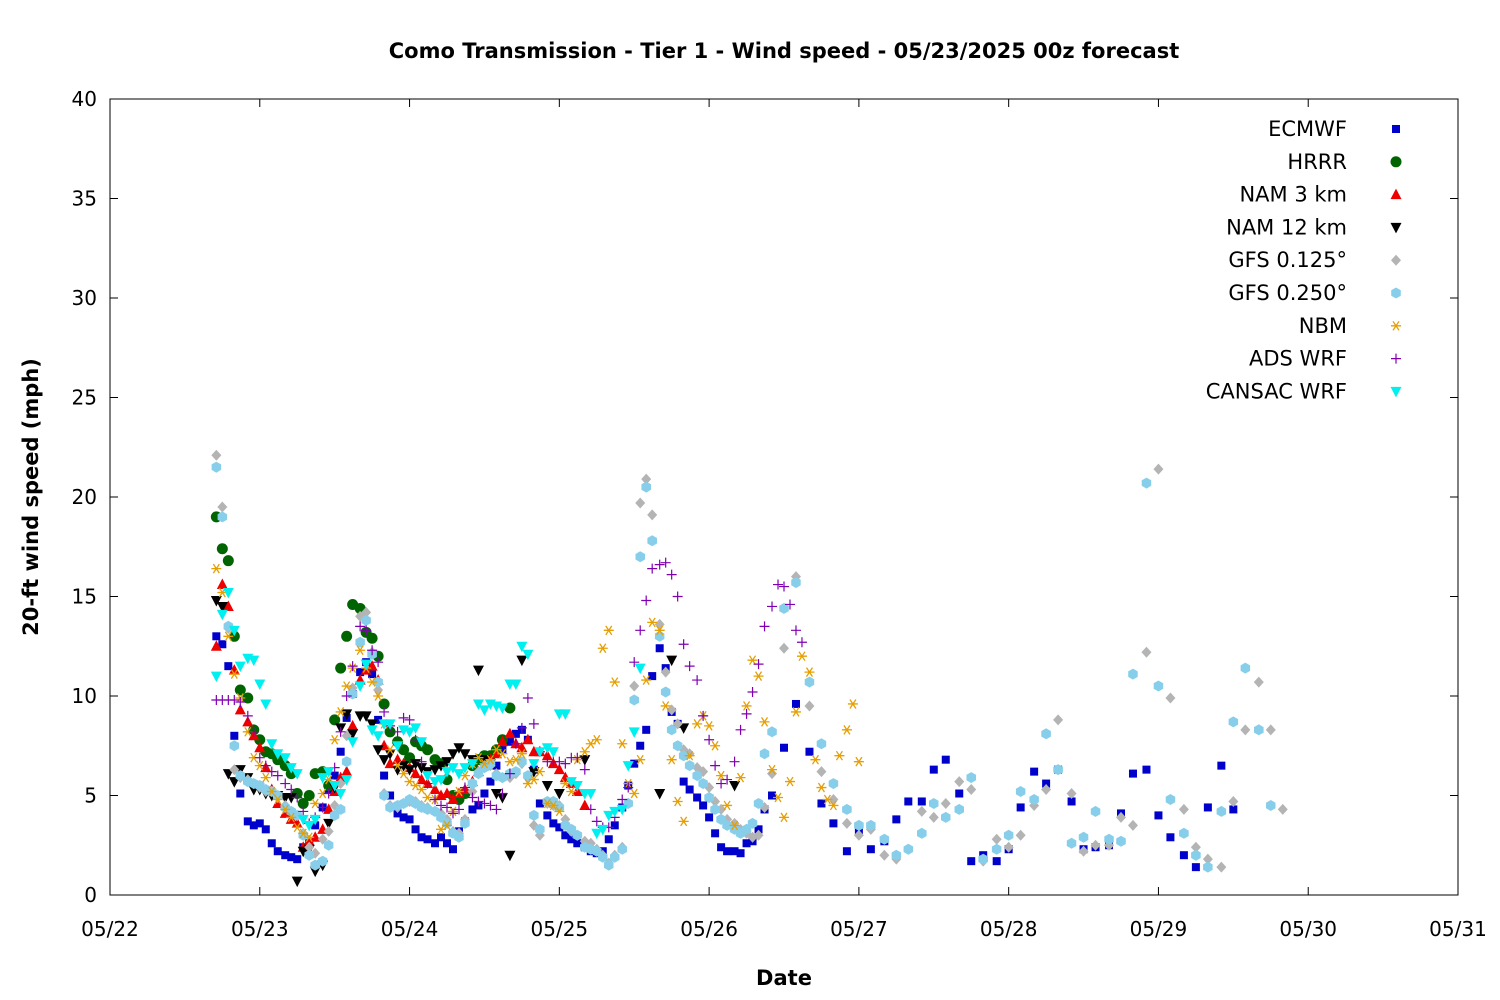  Describe the element at coordinates (1396, 293) in the screenshot. I see `legend-marker` at that location.